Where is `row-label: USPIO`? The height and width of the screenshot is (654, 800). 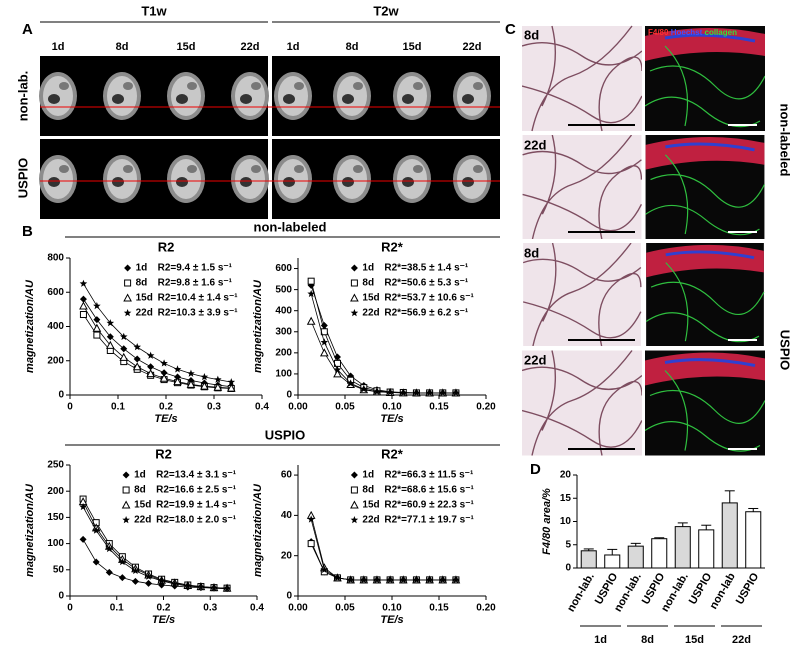 row-label: USPIO is located at coordinates (22, 178).